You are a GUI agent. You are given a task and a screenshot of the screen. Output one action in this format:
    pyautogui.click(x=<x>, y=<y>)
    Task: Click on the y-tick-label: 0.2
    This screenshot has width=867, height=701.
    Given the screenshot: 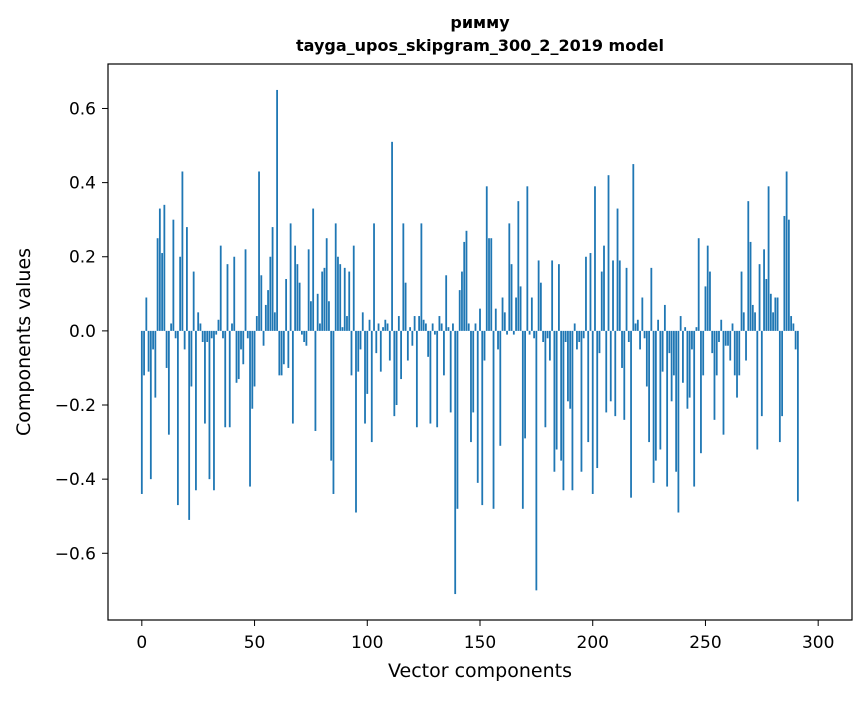 What is the action you would take?
    pyautogui.click(x=82, y=258)
    